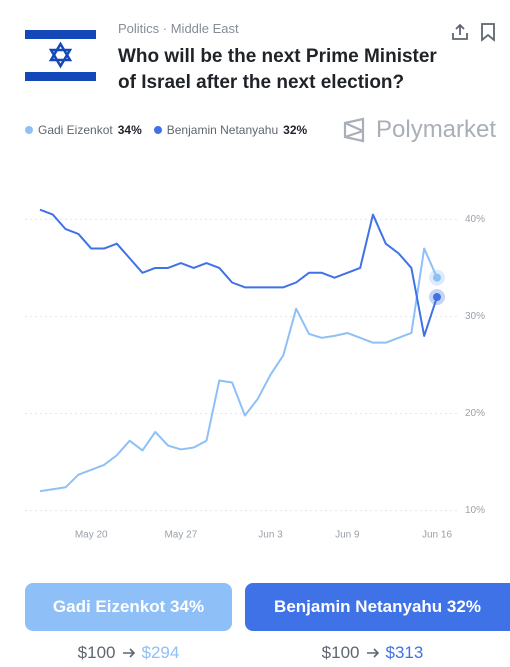 Image resolution: width=510 pixels, height=667 pixels. I want to click on buy-button: Benjamin Netanyahu 32%, so click(377, 607).